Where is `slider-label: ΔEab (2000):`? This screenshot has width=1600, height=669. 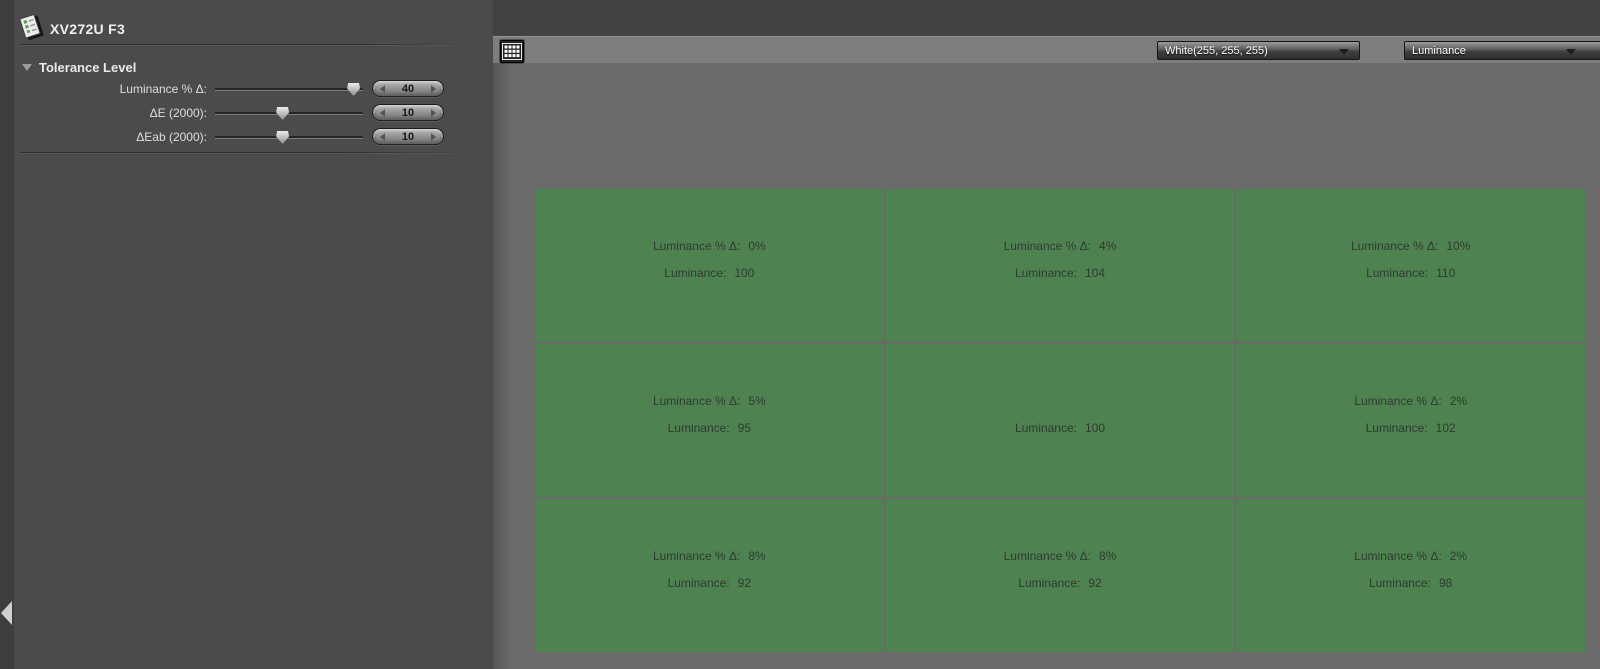 slider-label: ΔEab (2000): is located at coordinates (171, 137).